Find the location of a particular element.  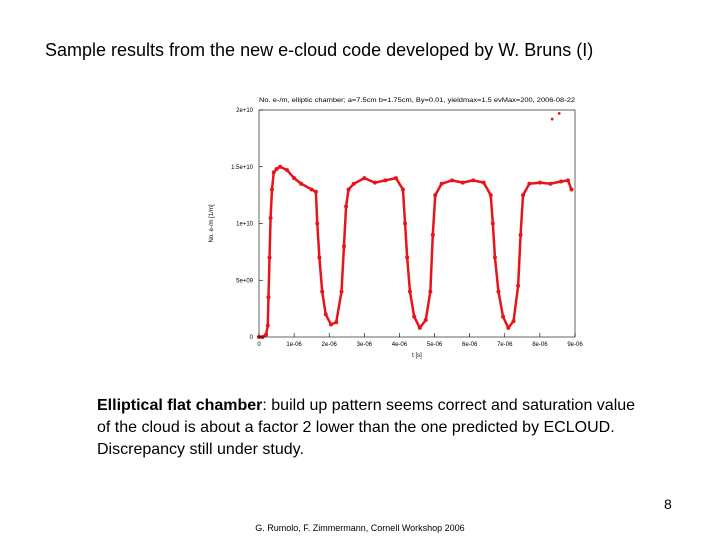

x-tick-label: 8e-06 is located at coordinates (540, 345).